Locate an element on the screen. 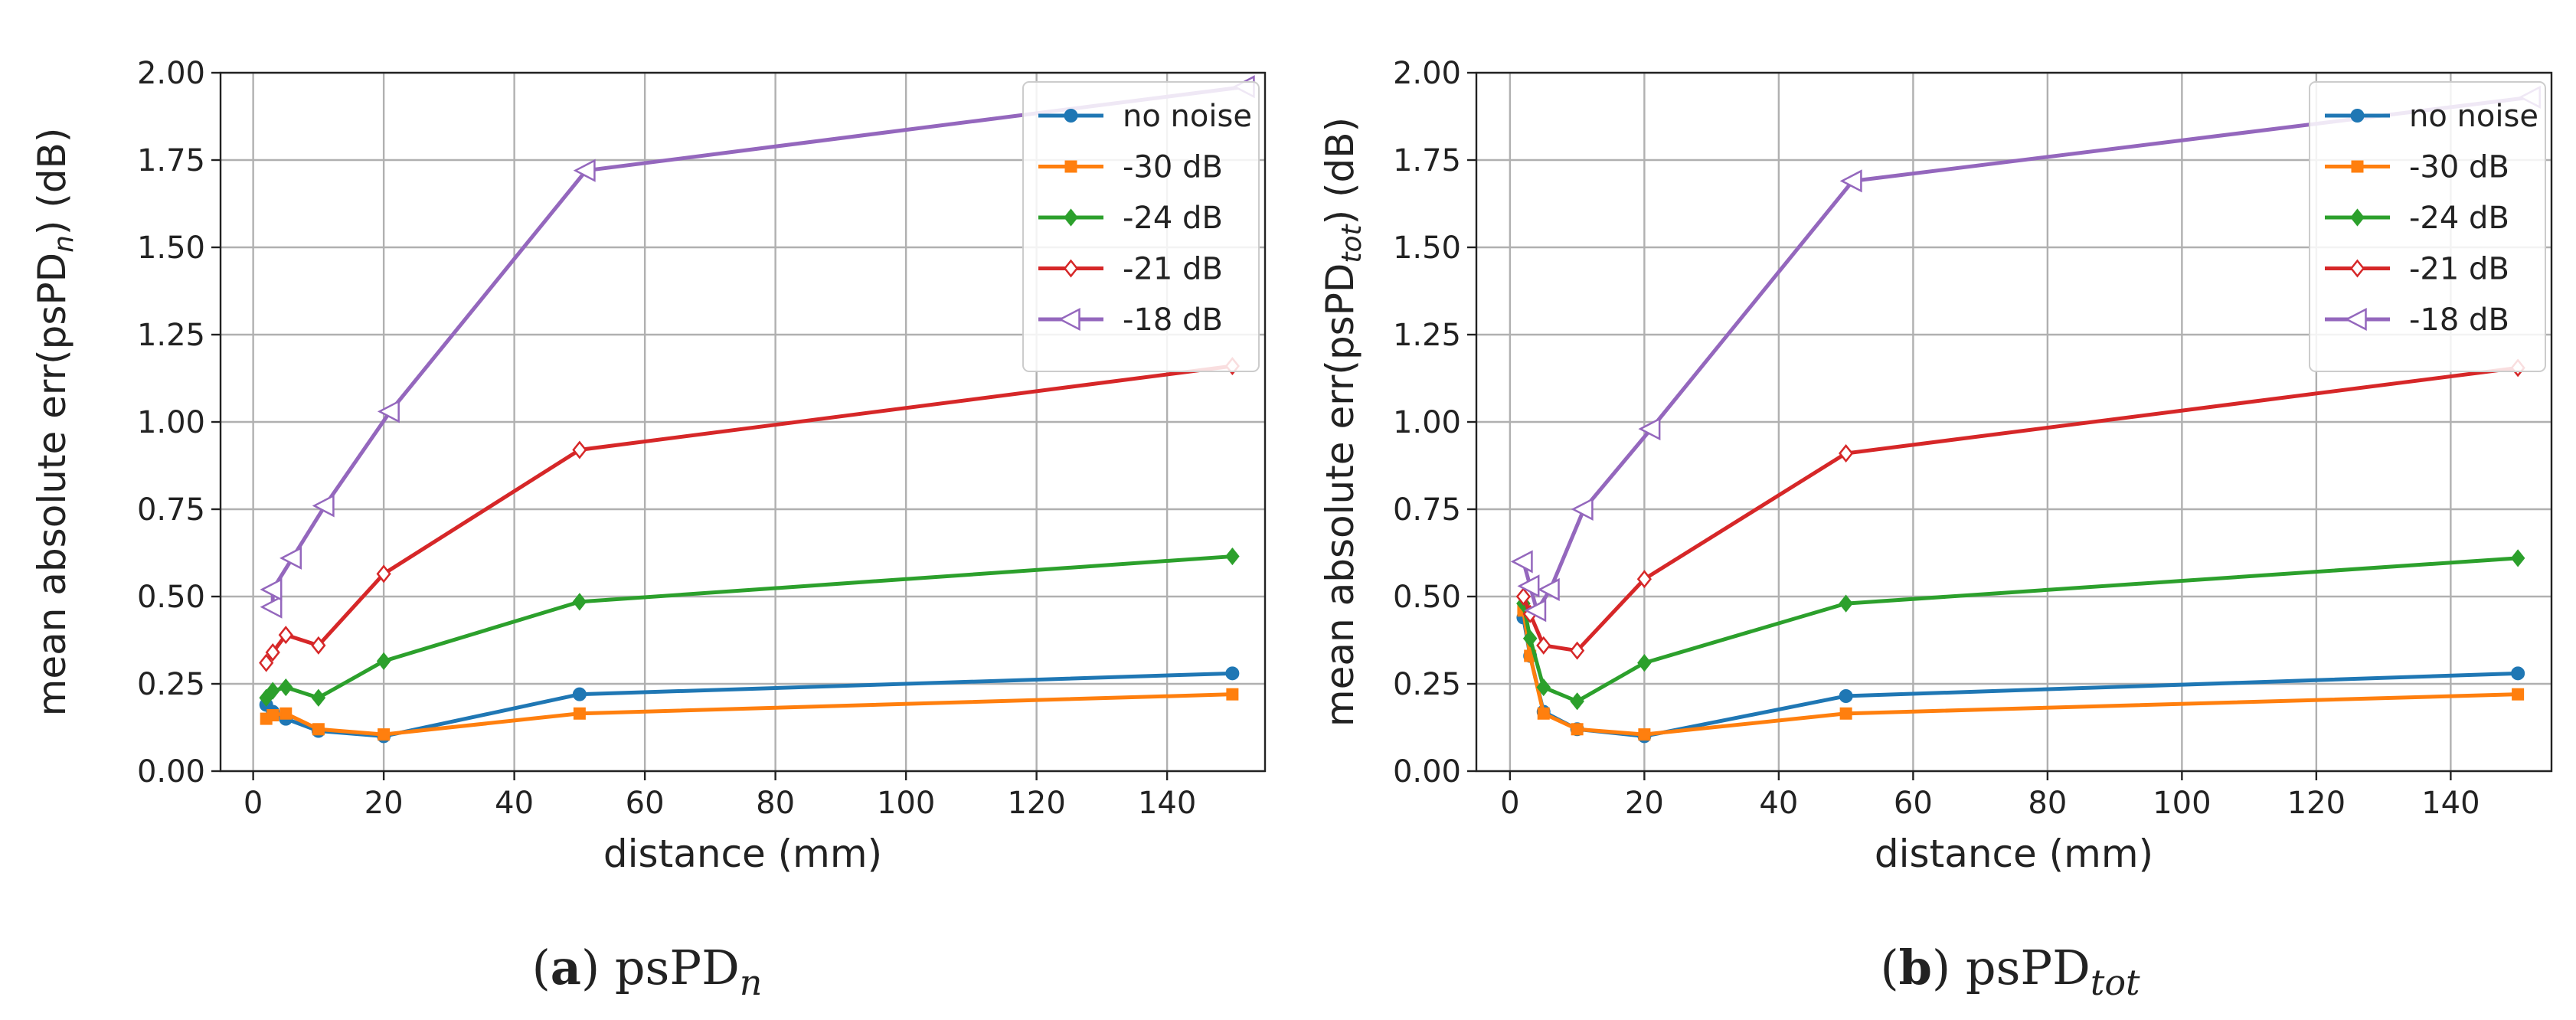  legend-box is located at coordinates (2427, 226).